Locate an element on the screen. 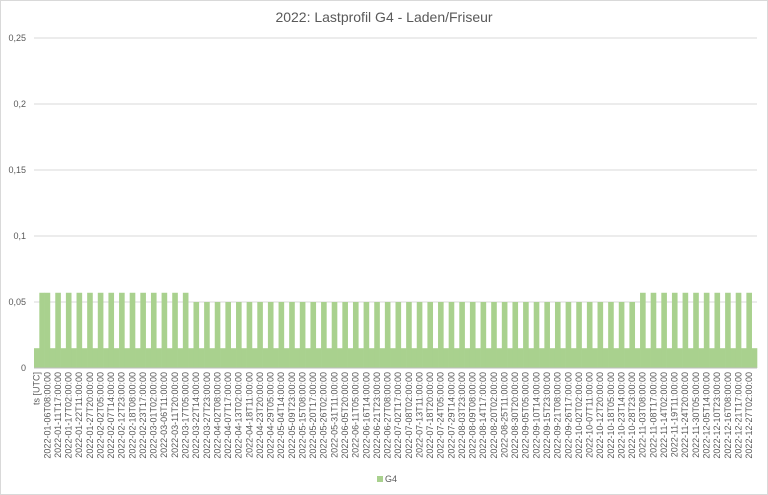 The width and height of the screenshot is (768, 495). x-tick-label: 2022-09-05T05:00:00 is located at coordinates (526, 415).